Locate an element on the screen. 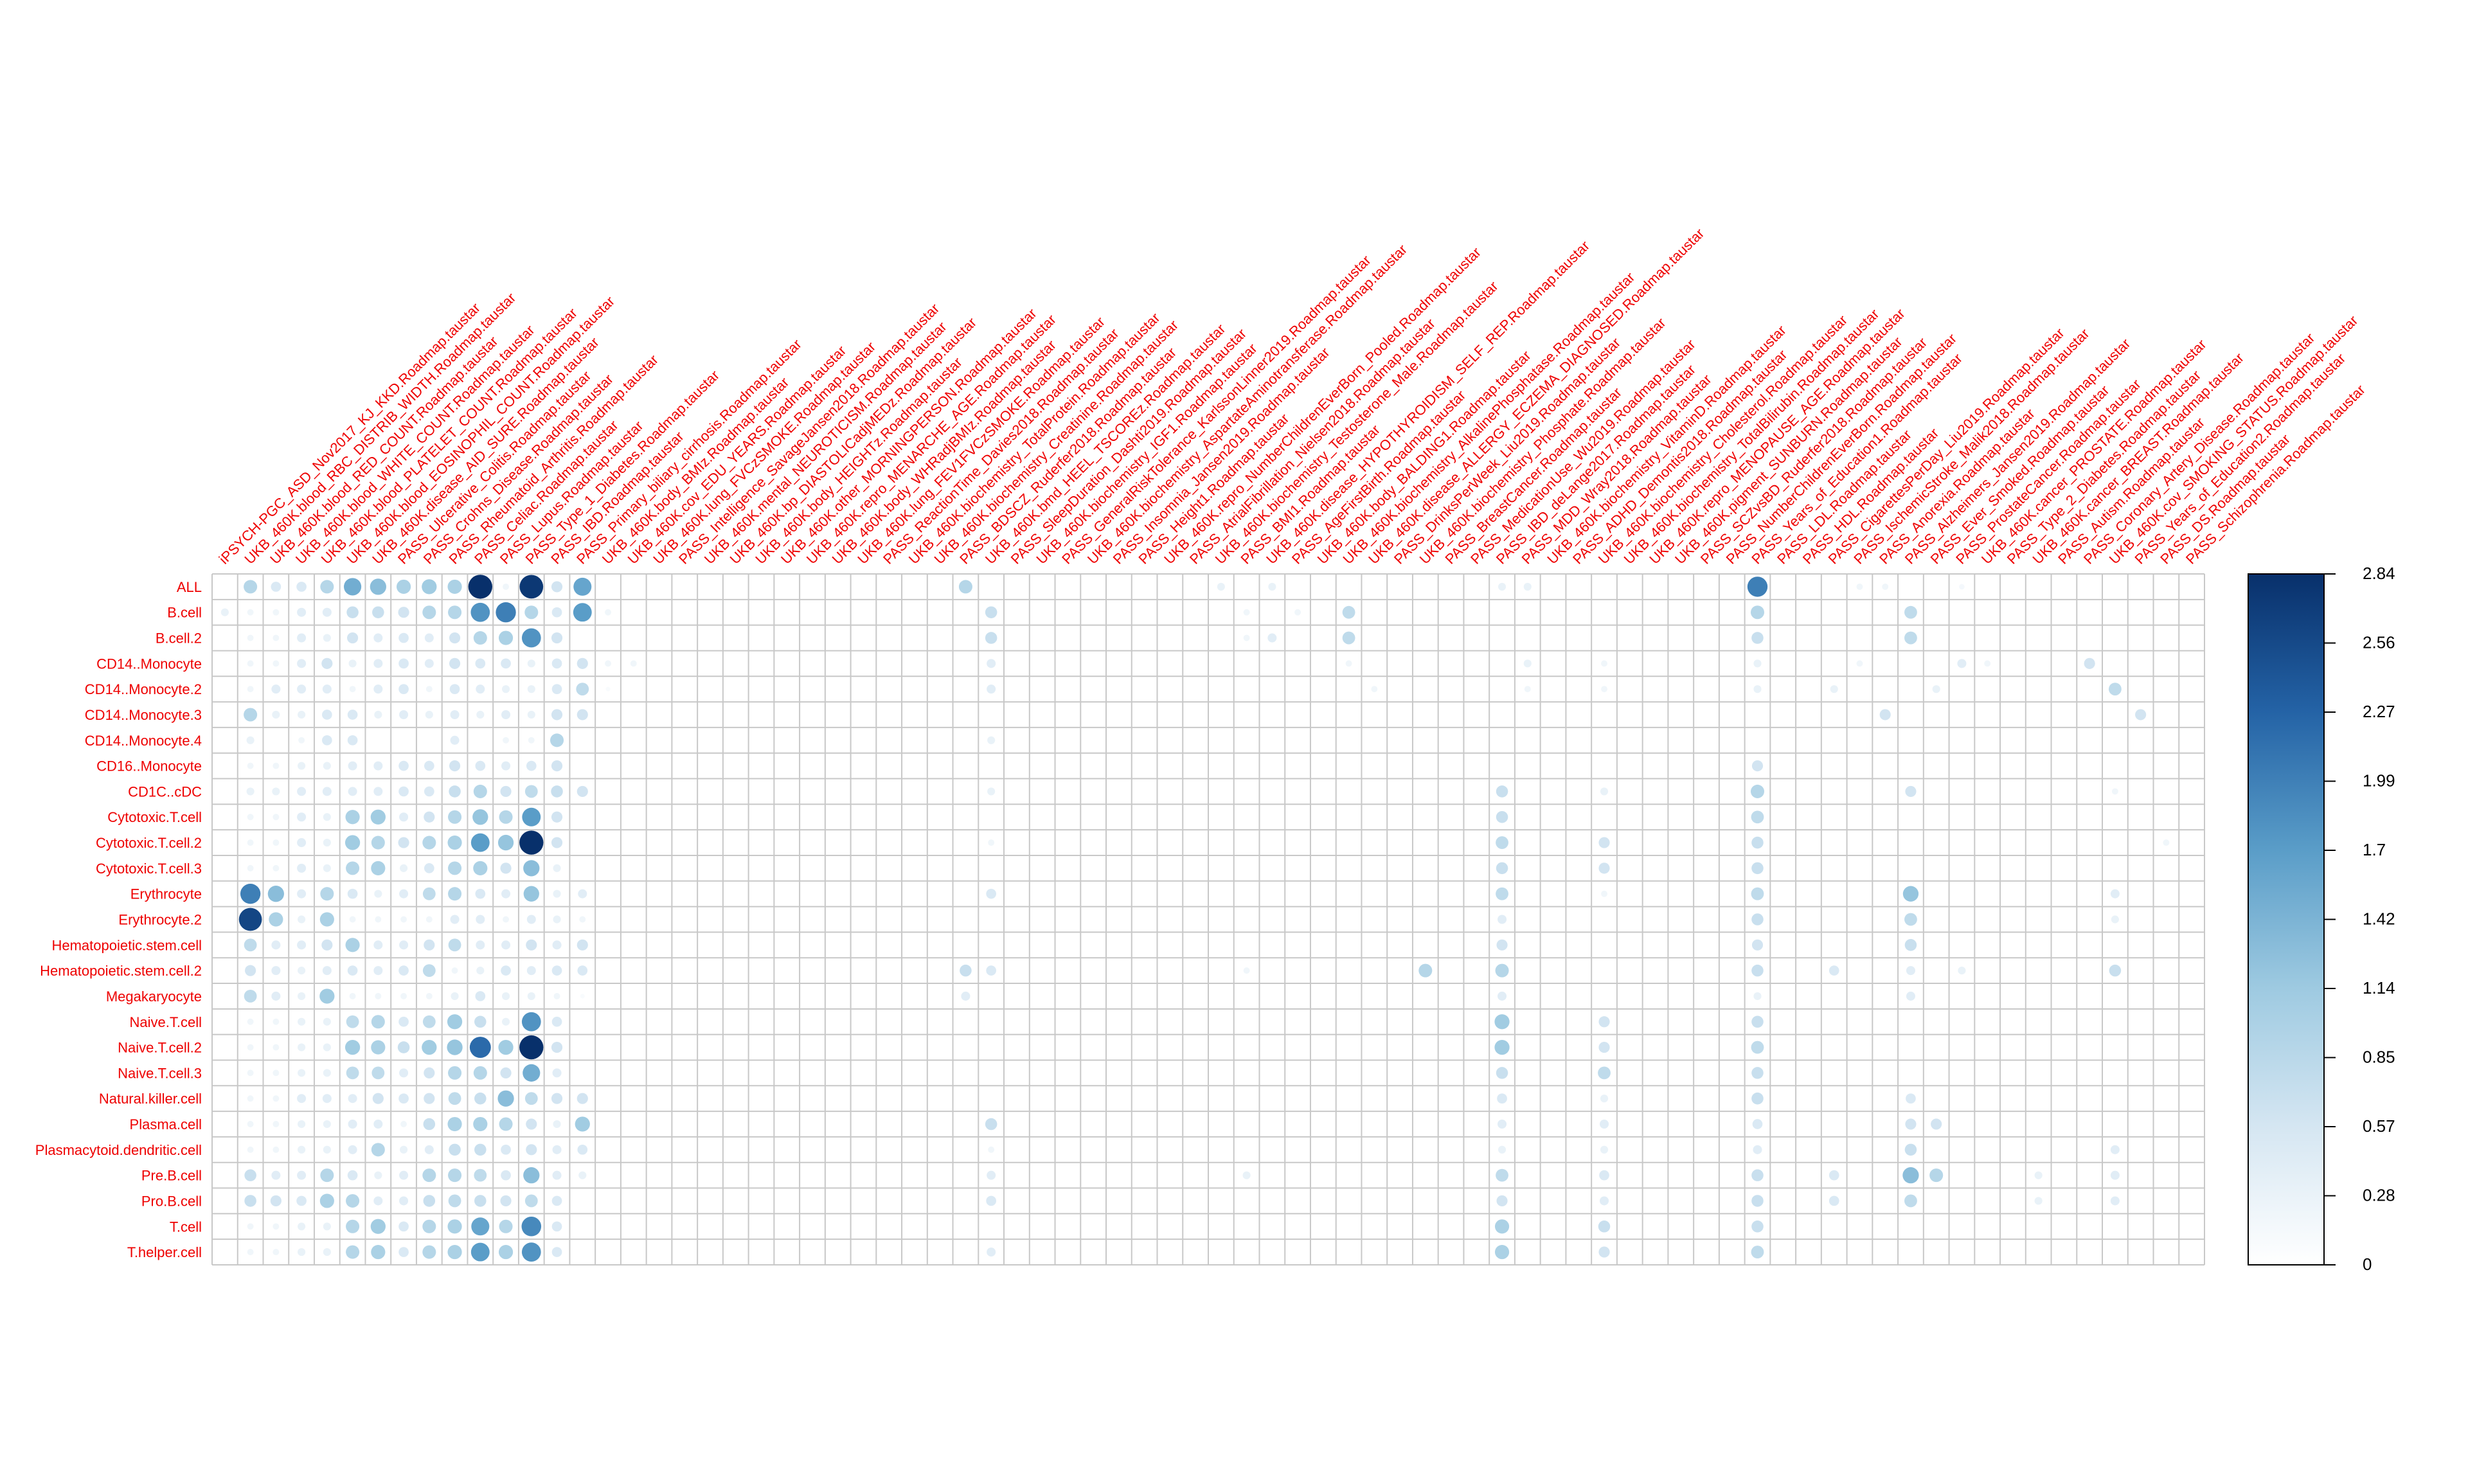  row-label: CD14..Monocyte.4 is located at coordinates (143, 741).